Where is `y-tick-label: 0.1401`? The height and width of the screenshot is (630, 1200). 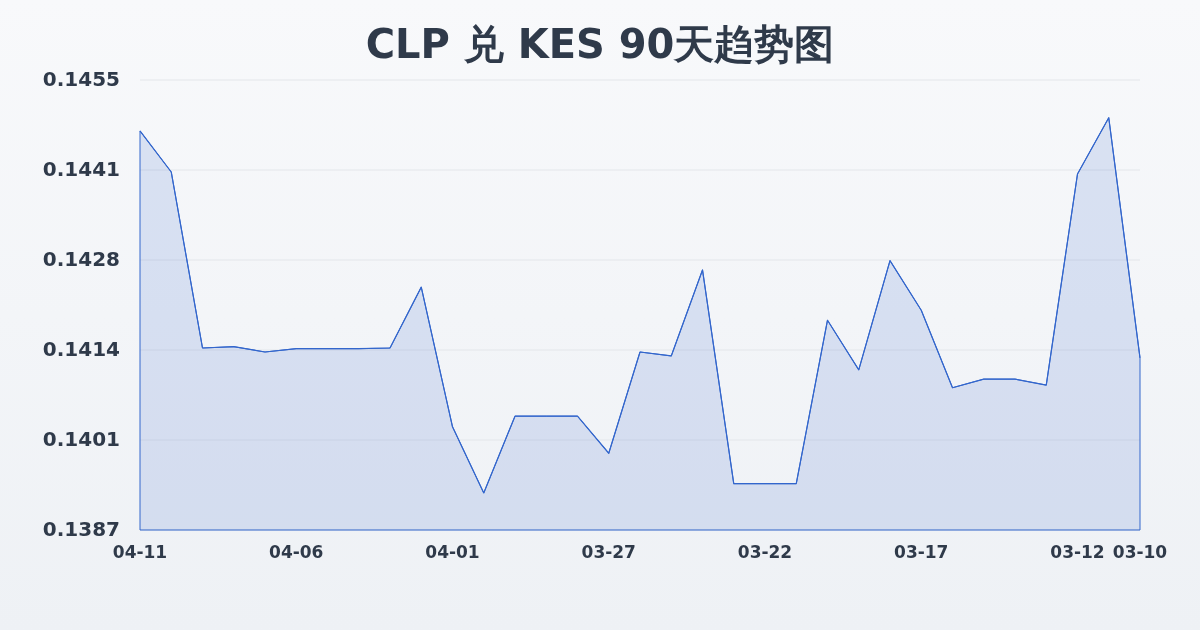 y-tick-label: 0.1401 is located at coordinates (81, 438).